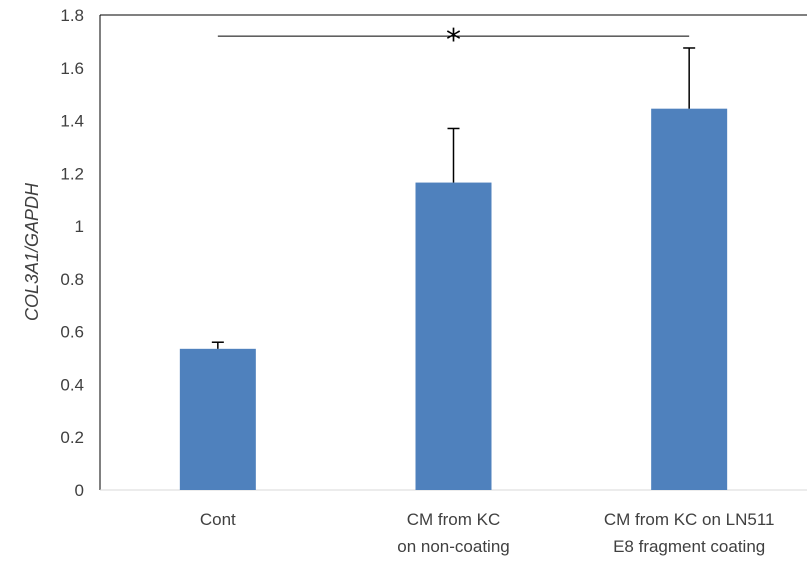 The height and width of the screenshot is (565, 807). What do you see at coordinates (72, 253) in the screenshot?
I see `y-tick-labels: 0 0.2 0.4 0.6 0.8 1 1.2 1.4 1.6 1.8` at bounding box center [72, 253].